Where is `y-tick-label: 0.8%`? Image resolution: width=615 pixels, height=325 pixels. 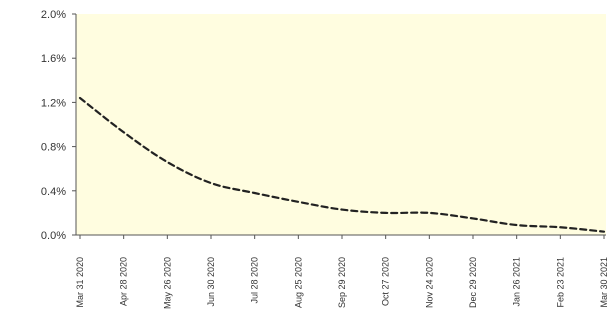
y-tick-label: 0.8% is located at coordinates (53, 148).